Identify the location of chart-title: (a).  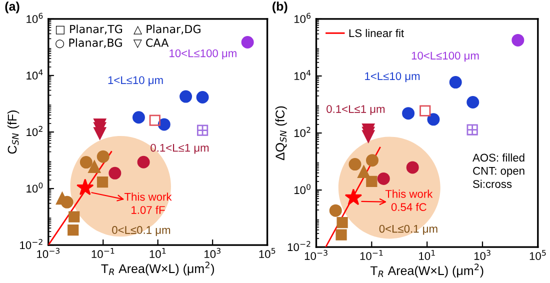
(12, 8).